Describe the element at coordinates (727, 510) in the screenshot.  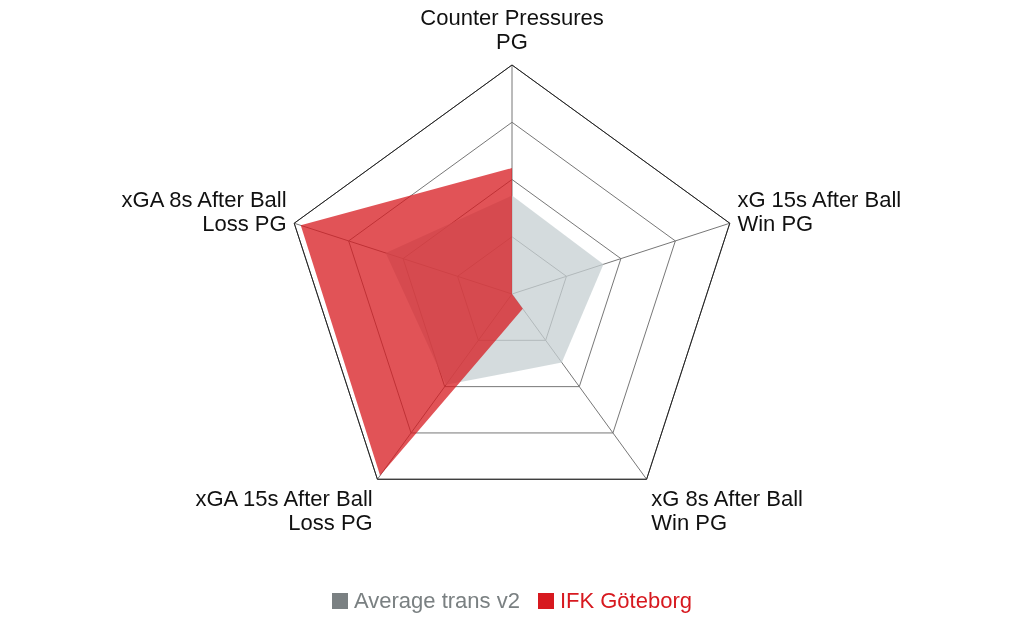
I see `spoke-label: xG 8s After Ball Win PG` at that location.